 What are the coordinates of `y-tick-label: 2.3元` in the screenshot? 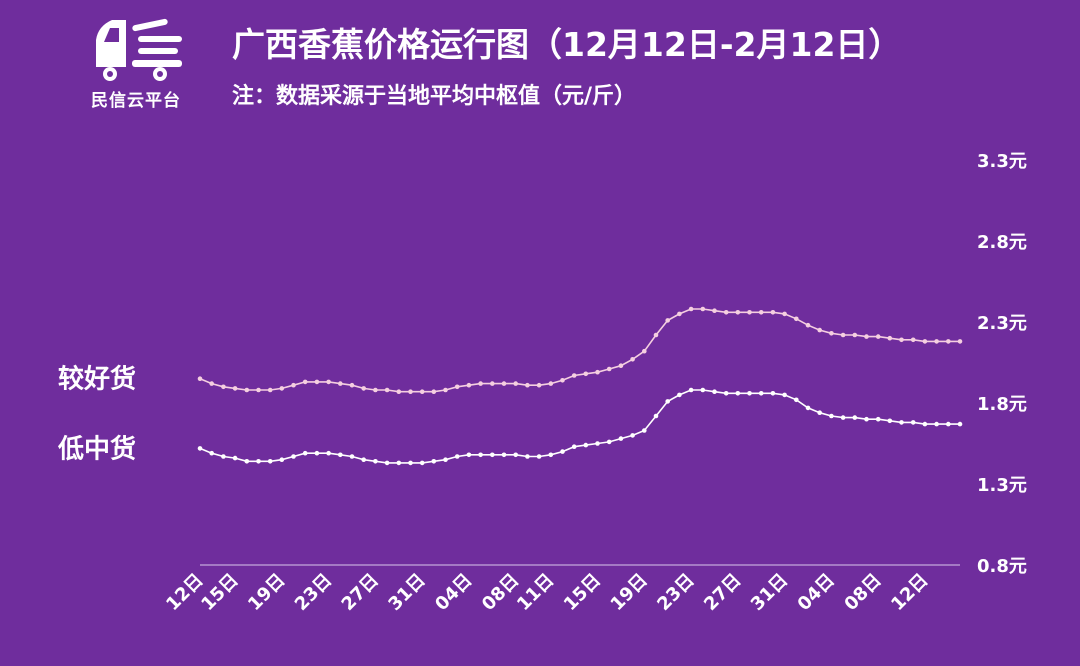 It's located at (1002, 323).